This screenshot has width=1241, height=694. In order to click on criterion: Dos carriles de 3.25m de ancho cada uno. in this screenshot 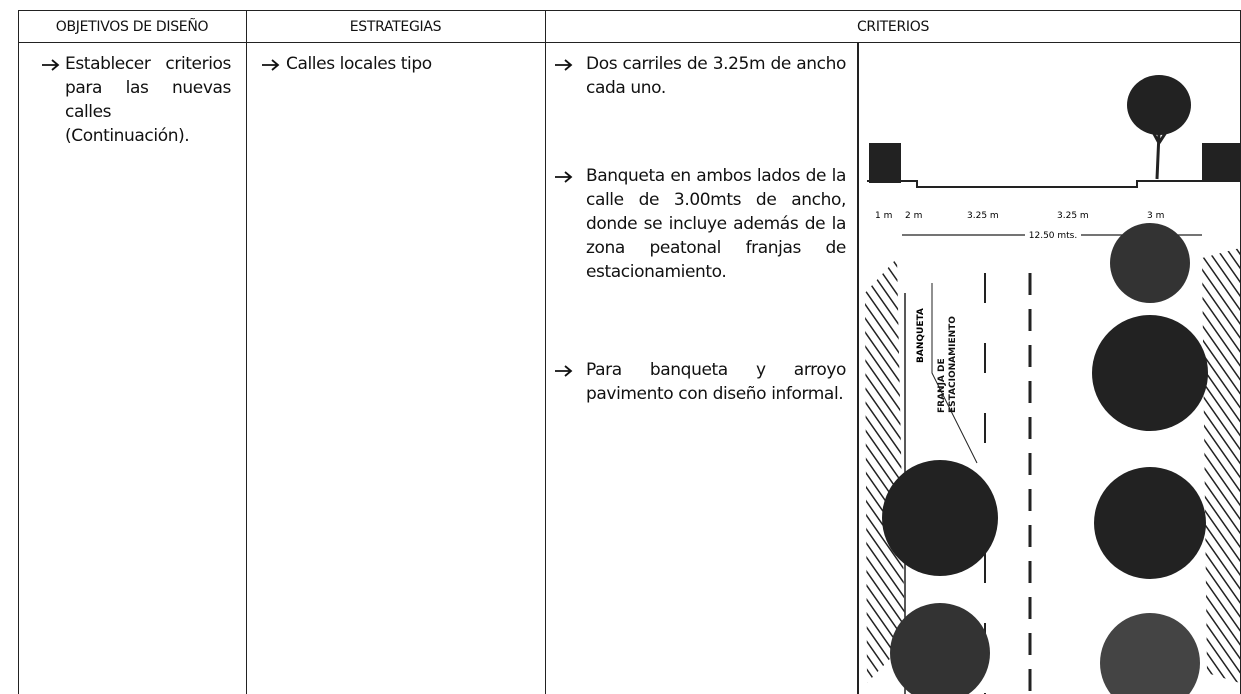, I will do `click(716, 76)`.